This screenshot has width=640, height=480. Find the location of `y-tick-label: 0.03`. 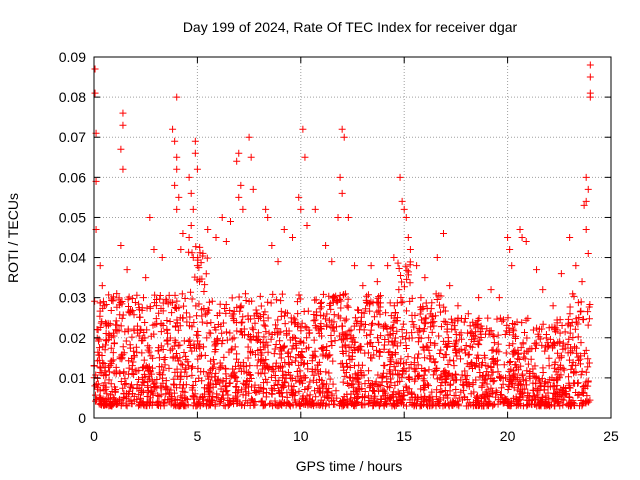

y-tick-label: 0.03 is located at coordinates (72, 298).